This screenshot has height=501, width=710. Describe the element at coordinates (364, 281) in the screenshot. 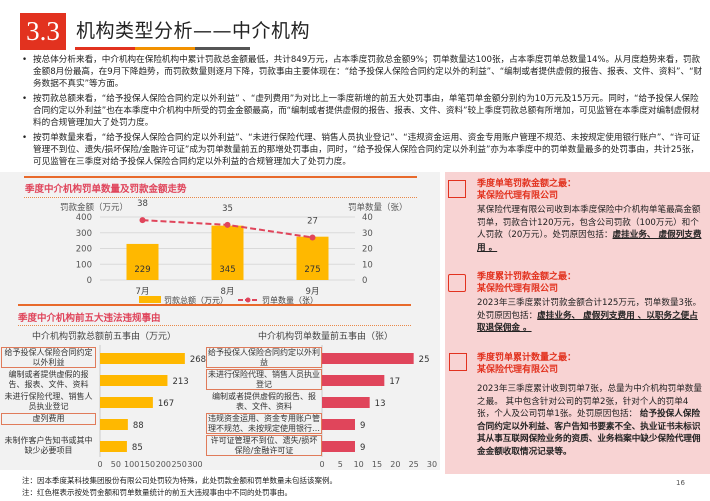

I see `y2-tick-label: 0` at that location.